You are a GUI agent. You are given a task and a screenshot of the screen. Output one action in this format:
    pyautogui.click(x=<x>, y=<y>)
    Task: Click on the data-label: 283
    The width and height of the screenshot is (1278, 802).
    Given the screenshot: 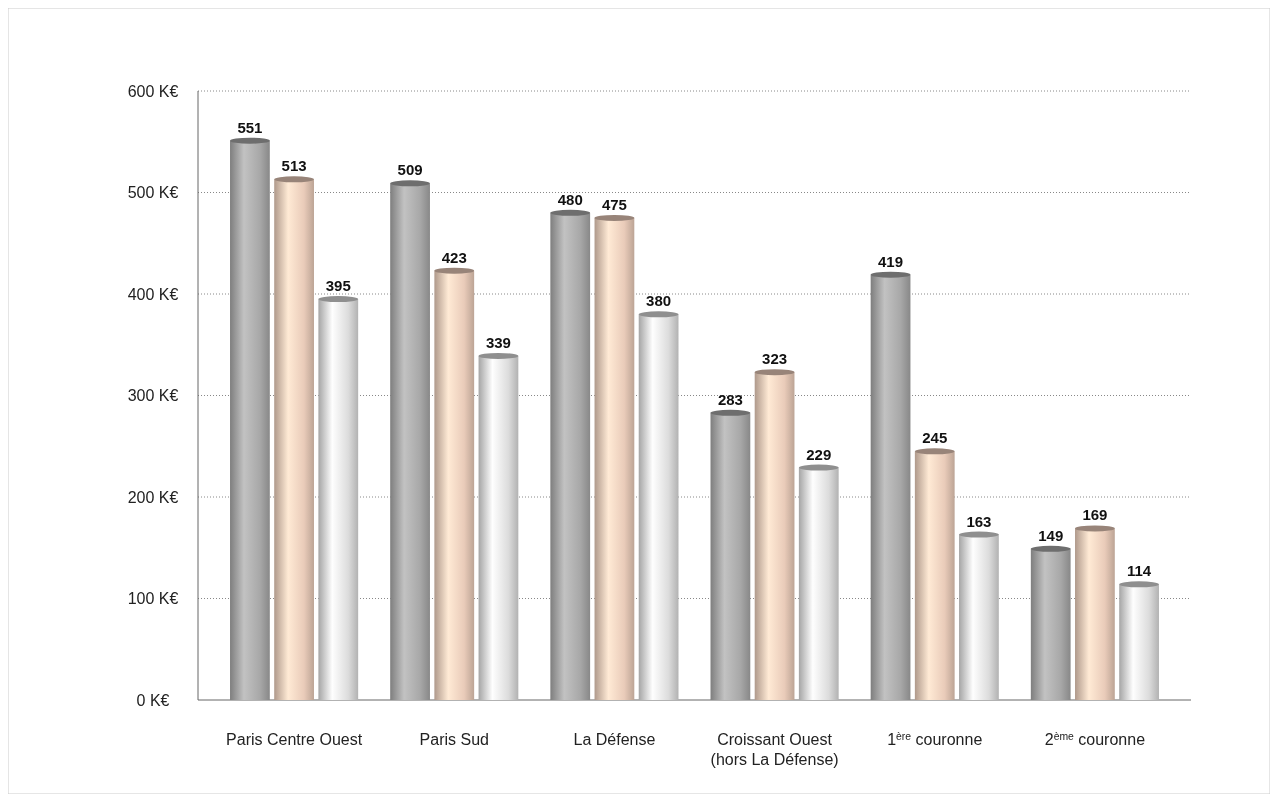 What is the action you would take?
    pyautogui.click(x=730, y=399)
    